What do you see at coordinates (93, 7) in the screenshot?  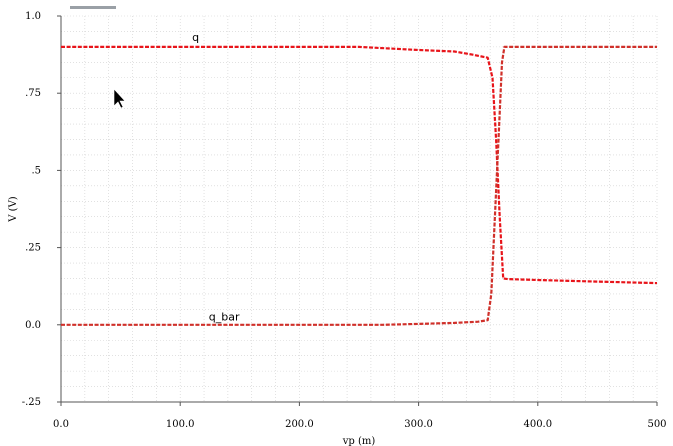 I see `toolbar-remnant` at bounding box center [93, 7].